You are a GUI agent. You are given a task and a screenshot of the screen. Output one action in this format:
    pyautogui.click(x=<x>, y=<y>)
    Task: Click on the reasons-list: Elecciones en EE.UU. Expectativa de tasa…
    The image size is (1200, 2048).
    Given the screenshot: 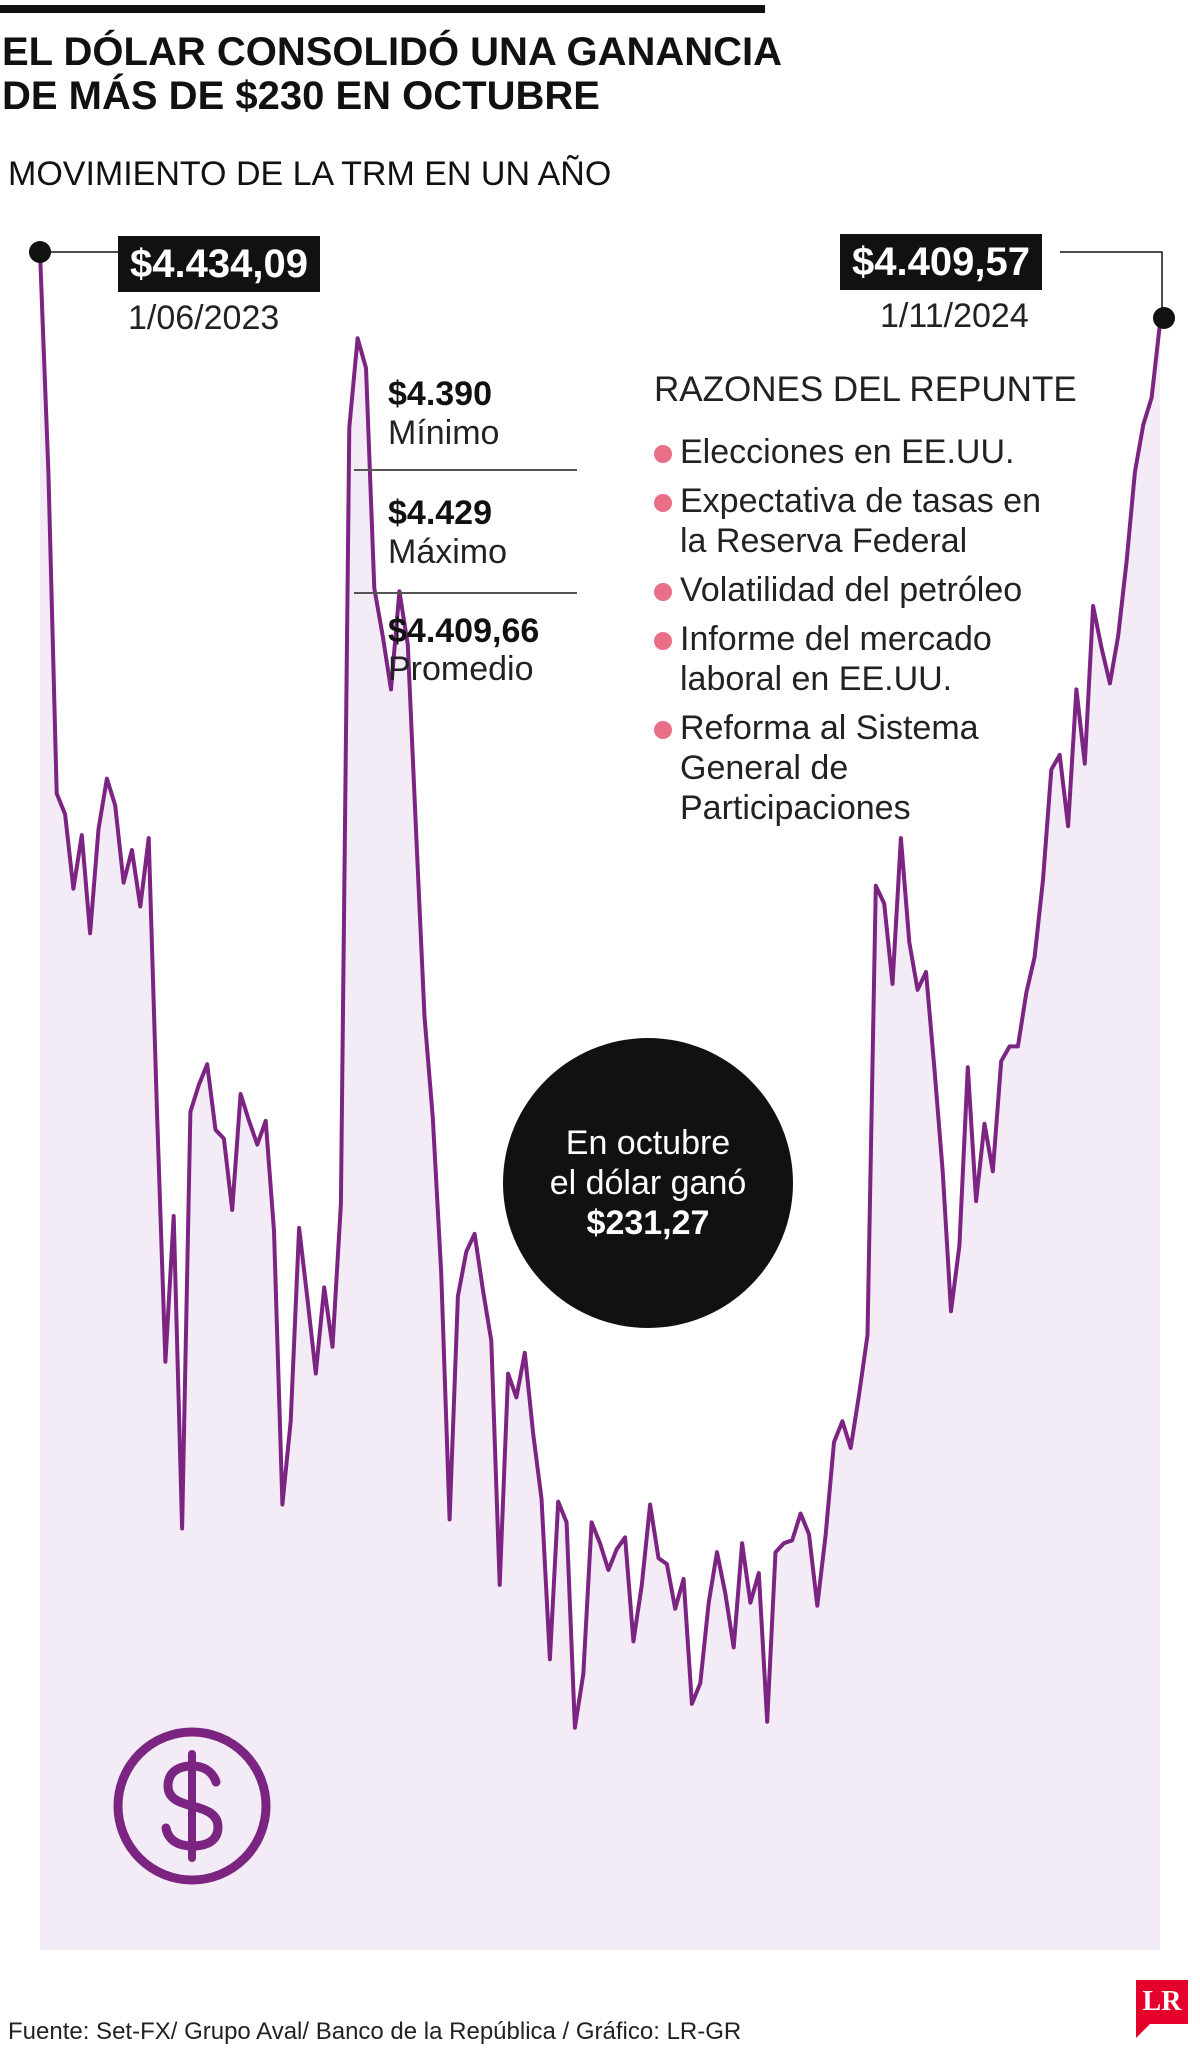 What is the action you would take?
    pyautogui.click(x=862, y=634)
    